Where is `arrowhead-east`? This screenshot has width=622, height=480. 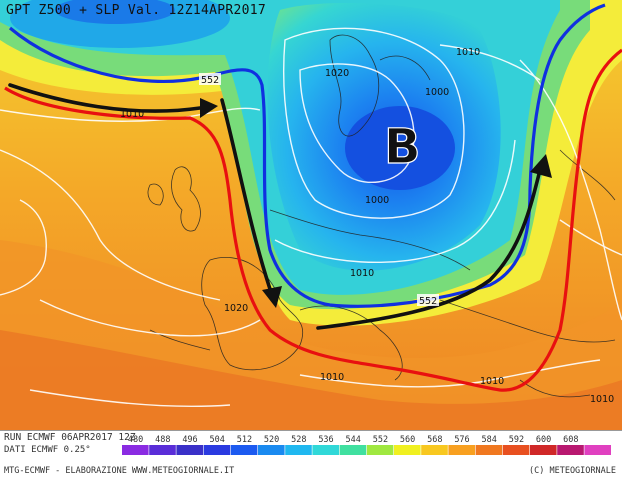
arrowhead-east is located at coordinates (209, 108).